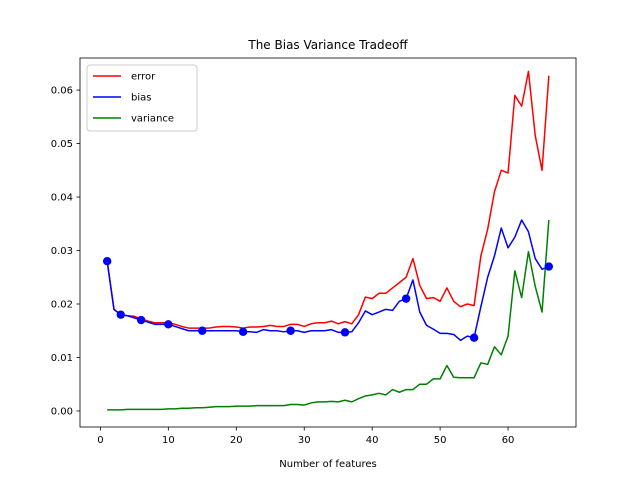 The height and width of the screenshot is (480, 640). What do you see at coordinates (152, 119) in the screenshot?
I see `legend-label-variance: variance` at bounding box center [152, 119].